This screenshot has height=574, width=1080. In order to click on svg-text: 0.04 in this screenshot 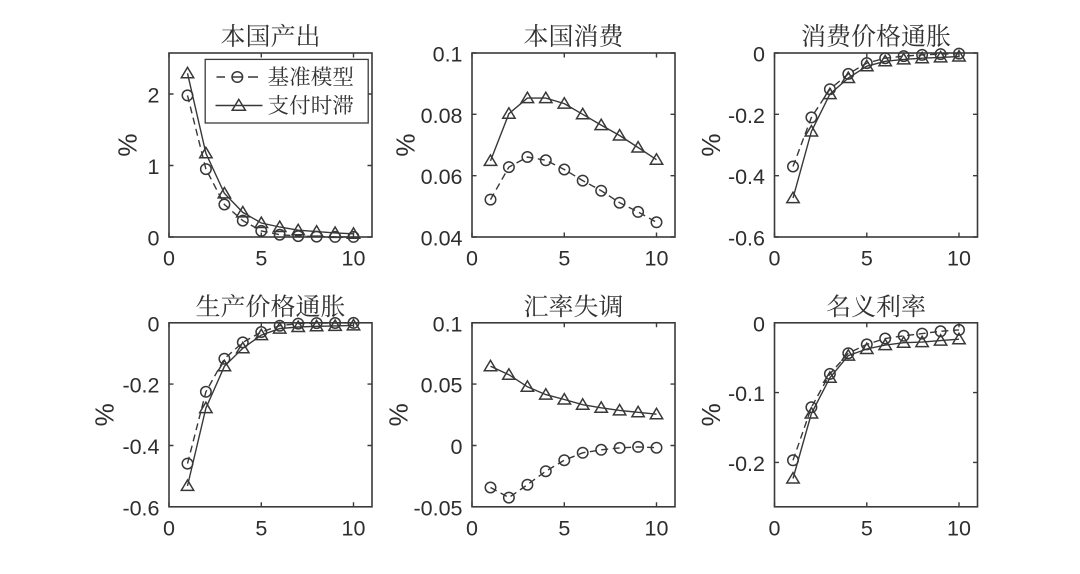, I will do `click(442, 239)`.